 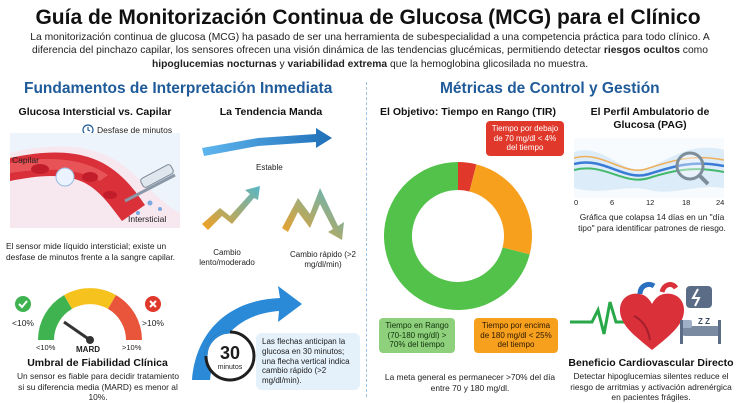 What do you see at coordinates (271, 112) in the screenshot?
I see `trend-panel-title: La Tendencia Manda` at bounding box center [271, 112].